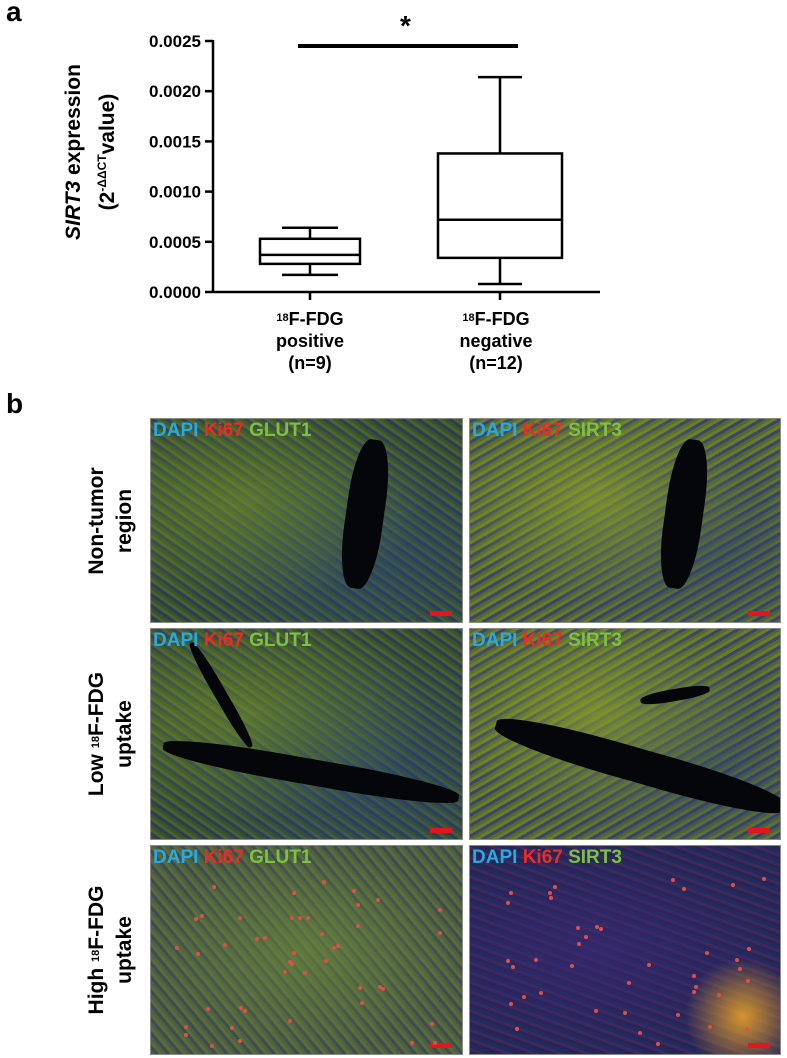  I want to click on x-category-label-positive: 18F-FDG positive (n=9), so click(310, 341).